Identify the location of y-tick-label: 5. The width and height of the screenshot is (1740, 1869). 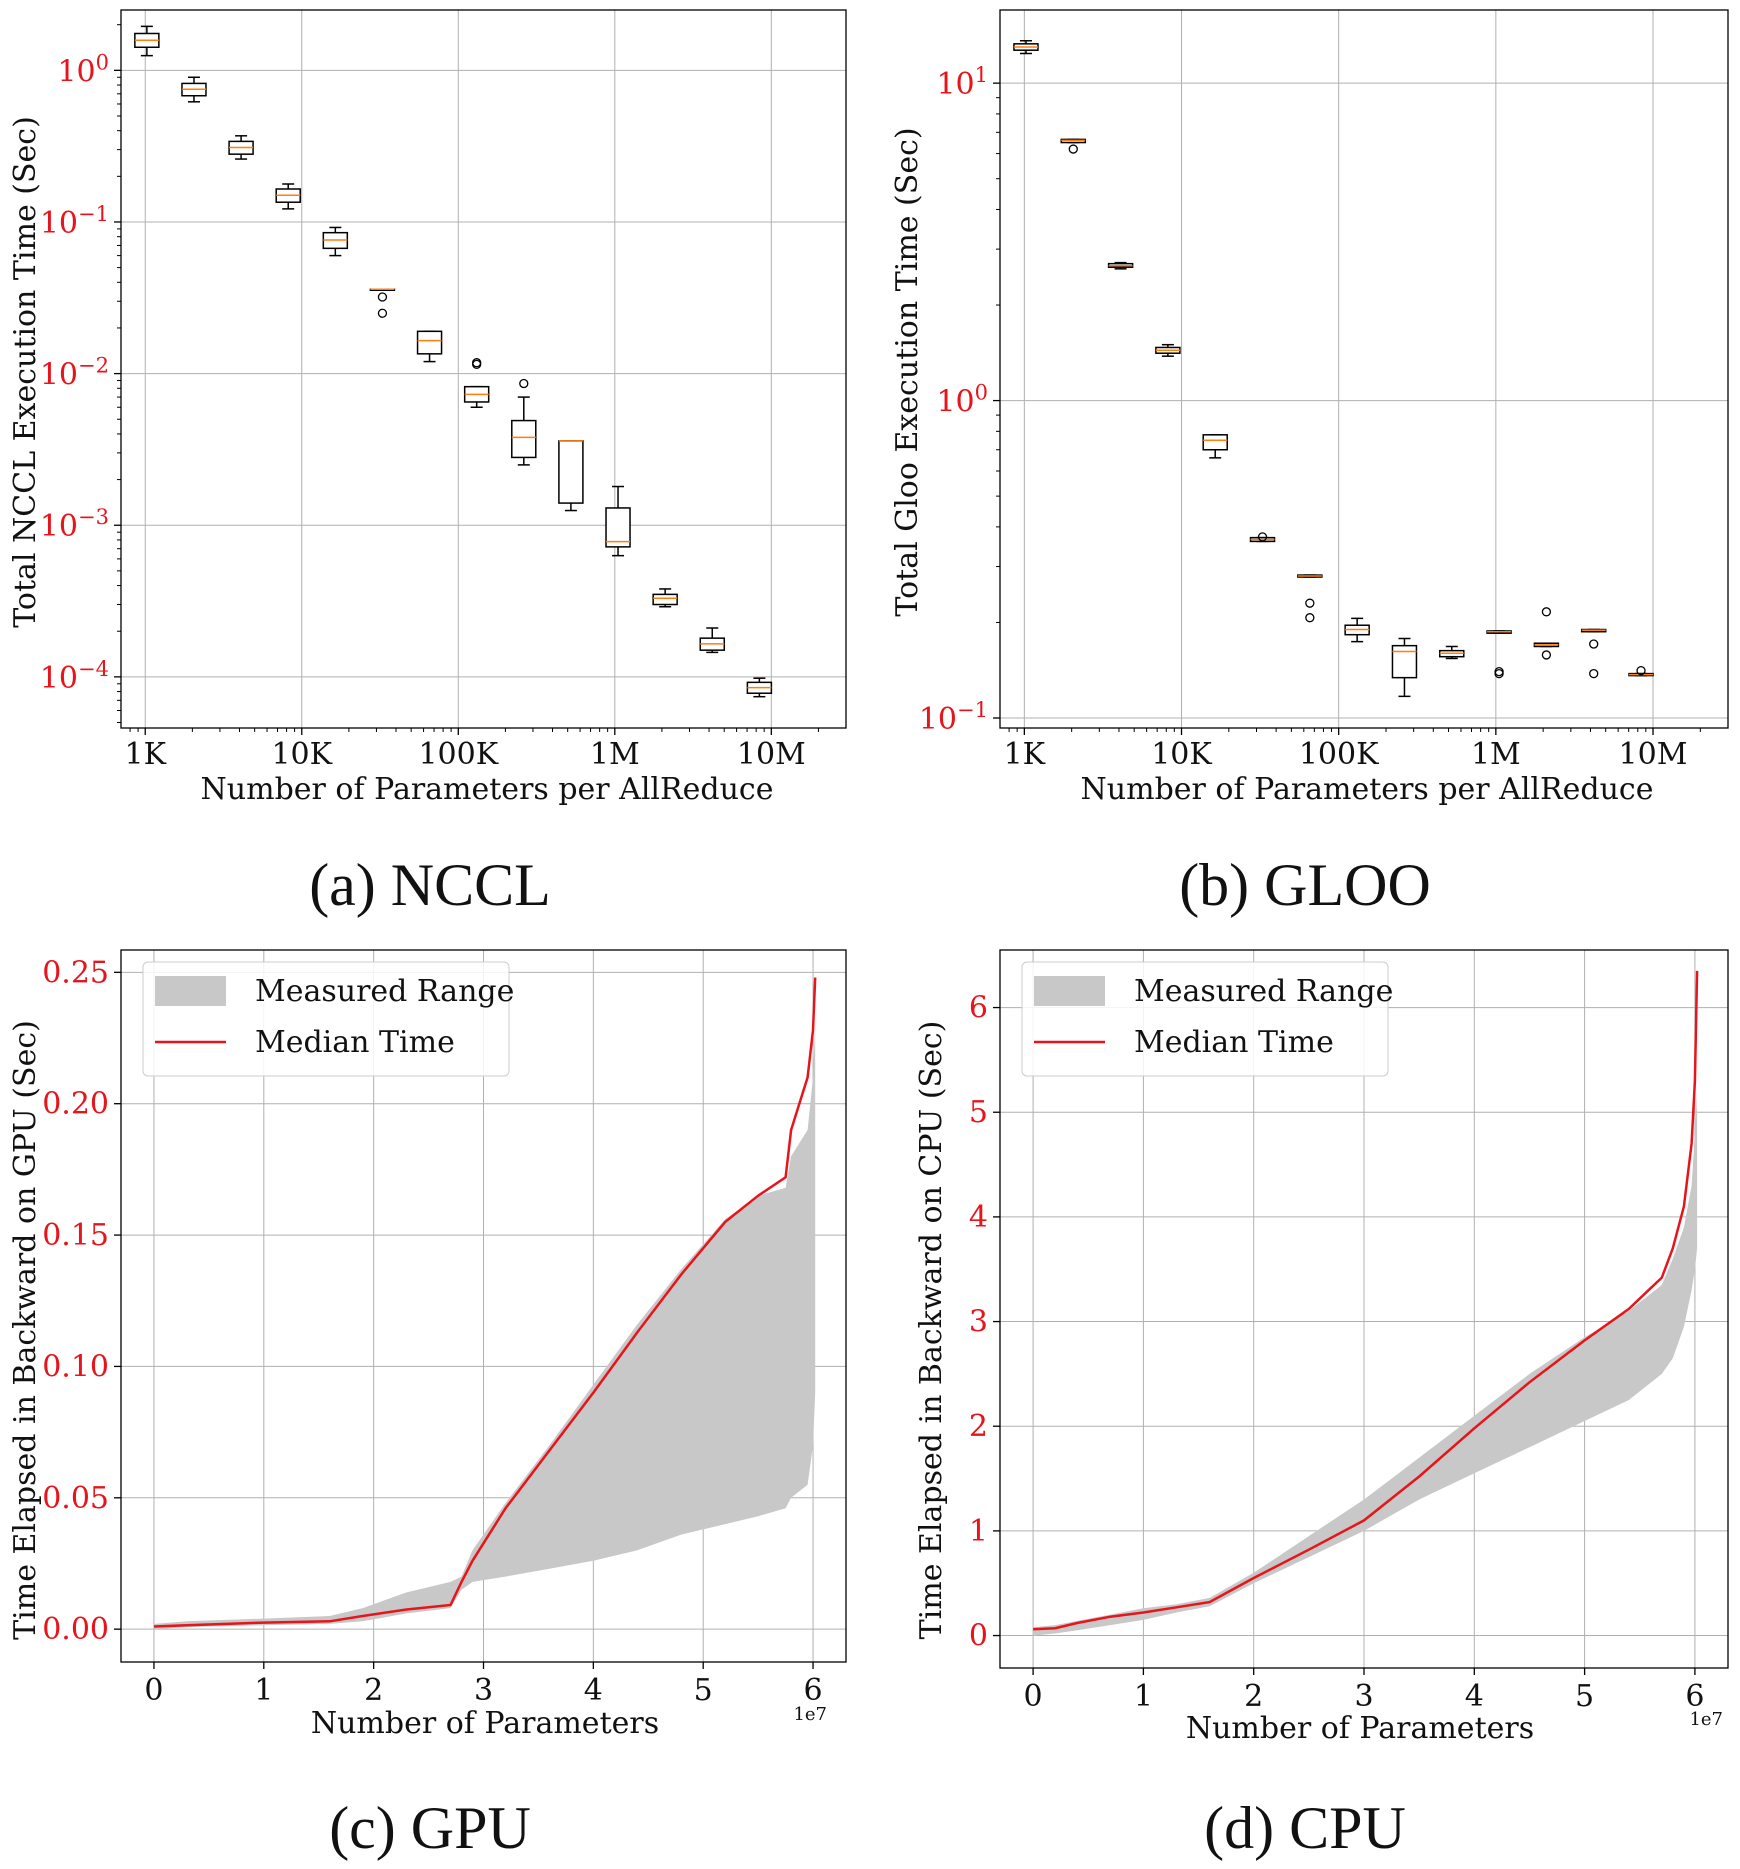
(978, 1112).